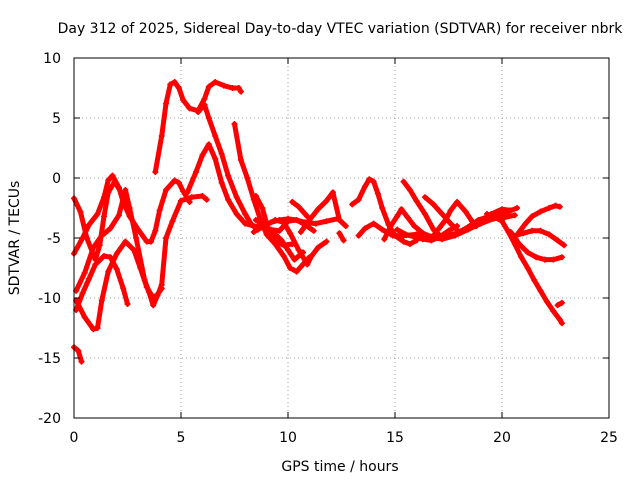 The image size is (640, 480). Describe the element at coordinates (74, 438) in the screenshot. I see `x-tick-label: 0` at that location.